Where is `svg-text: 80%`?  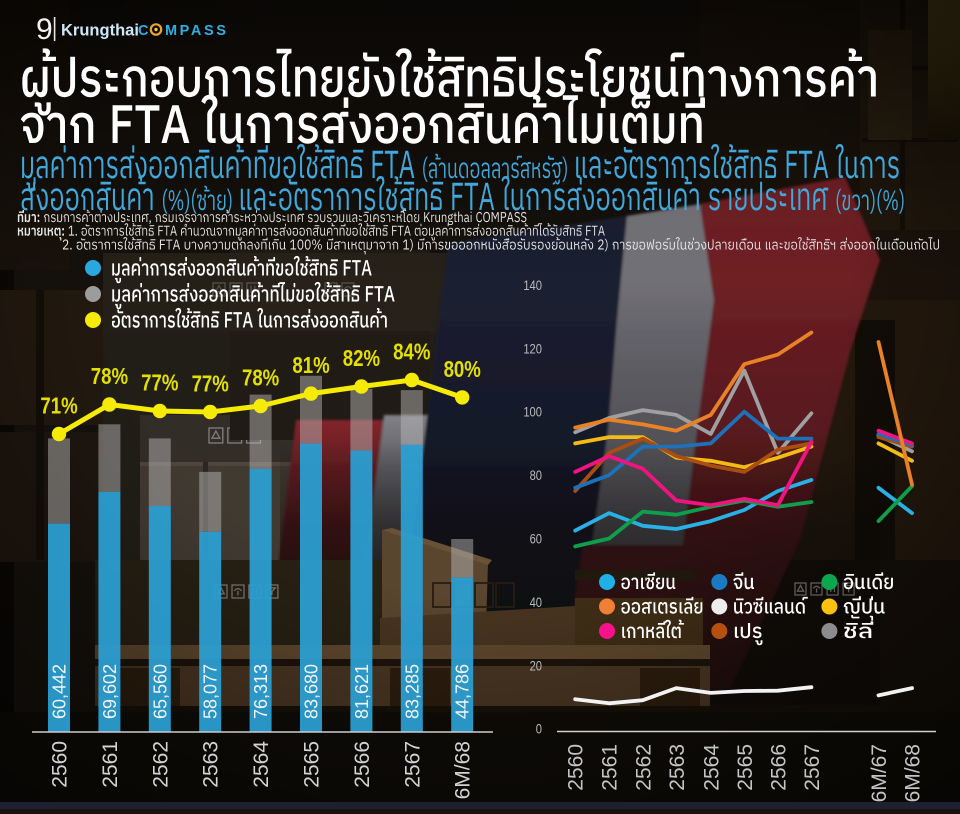 svg-text: 80% is located at coordinates (462, 369).